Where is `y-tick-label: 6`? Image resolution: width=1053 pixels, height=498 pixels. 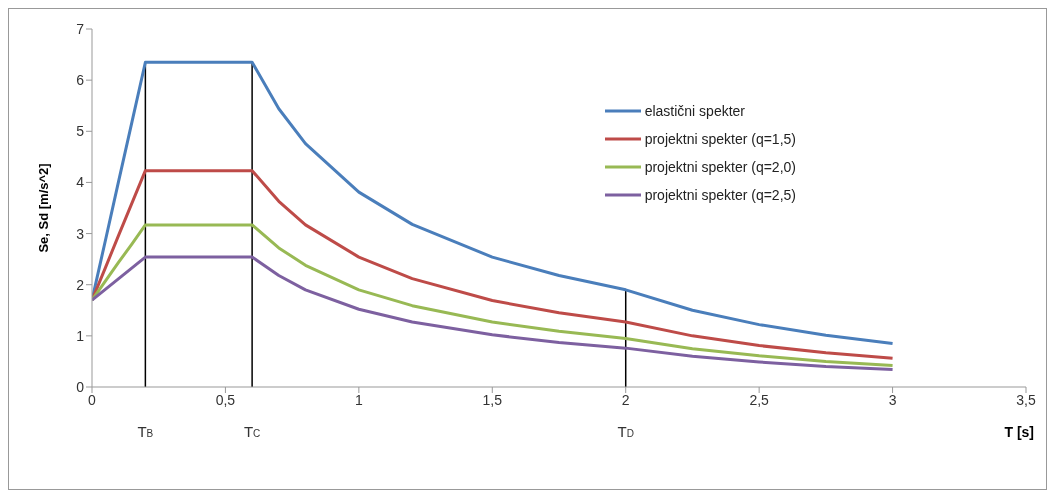 y-tick-label: 6 is located at coordinates (80, 80).